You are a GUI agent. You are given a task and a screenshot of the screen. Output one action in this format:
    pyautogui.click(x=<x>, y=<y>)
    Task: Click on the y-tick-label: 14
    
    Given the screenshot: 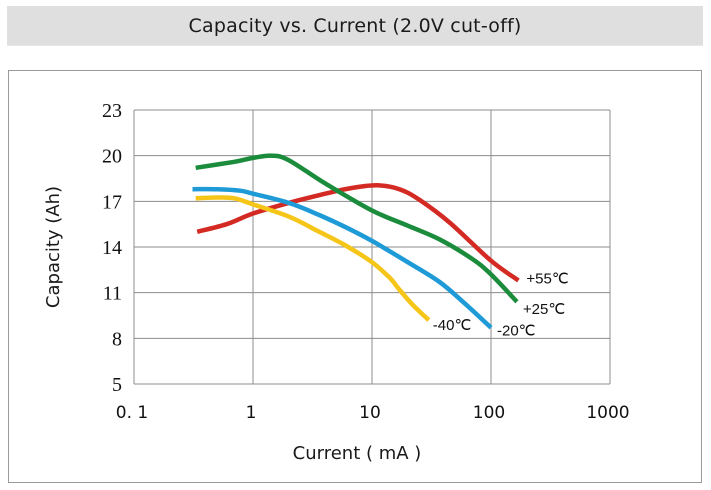 What is the action you would take?
    pyautogui.click(x=112, y=248)
    